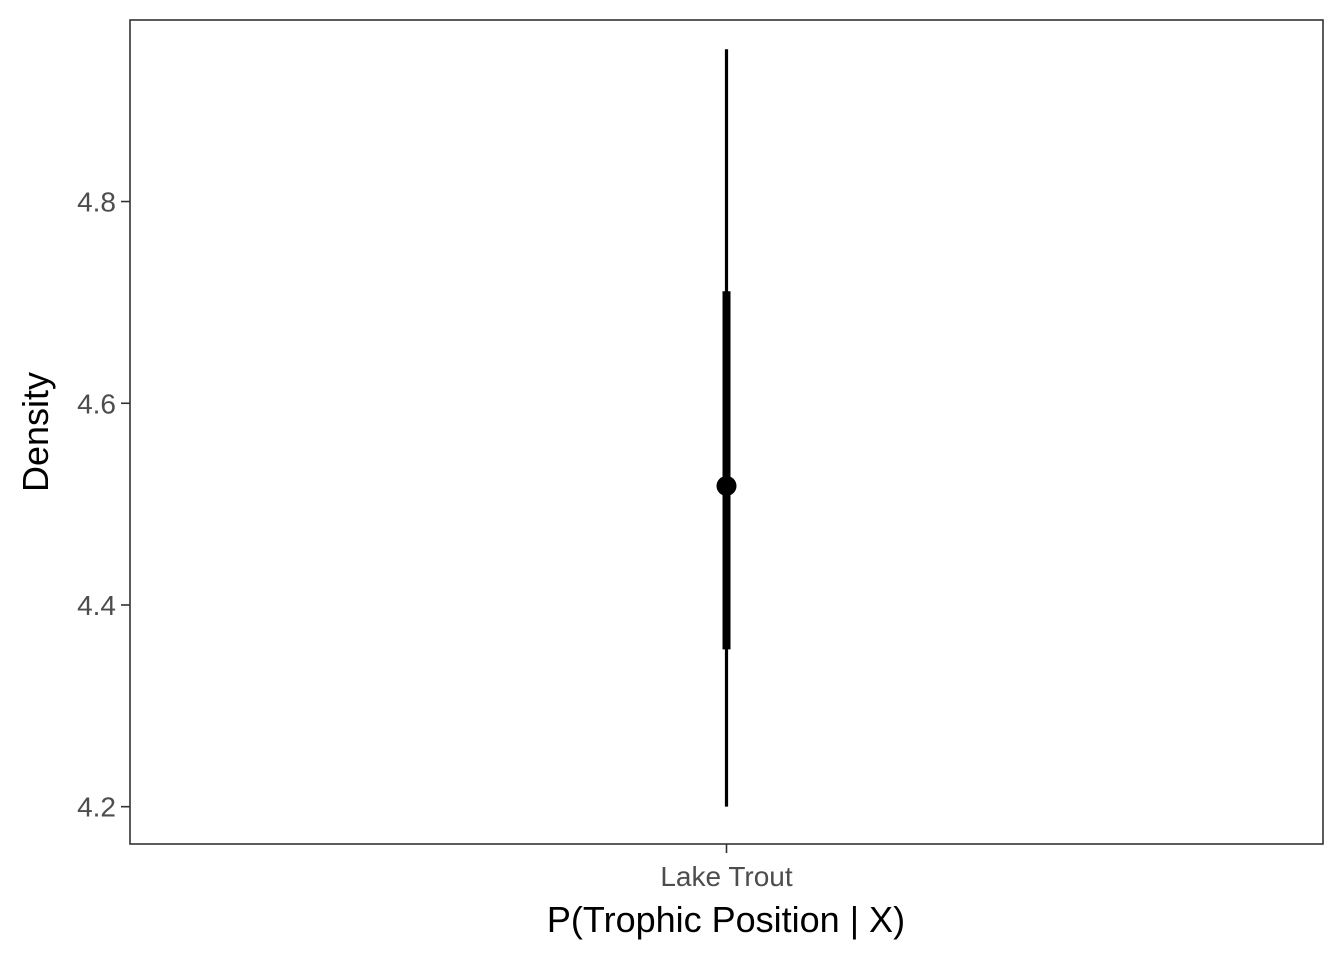  Describe the element at coordinates (103, 505) in the screenshot. I see `y-axis: 4.2 4.4 4.6 4.8` at that location.